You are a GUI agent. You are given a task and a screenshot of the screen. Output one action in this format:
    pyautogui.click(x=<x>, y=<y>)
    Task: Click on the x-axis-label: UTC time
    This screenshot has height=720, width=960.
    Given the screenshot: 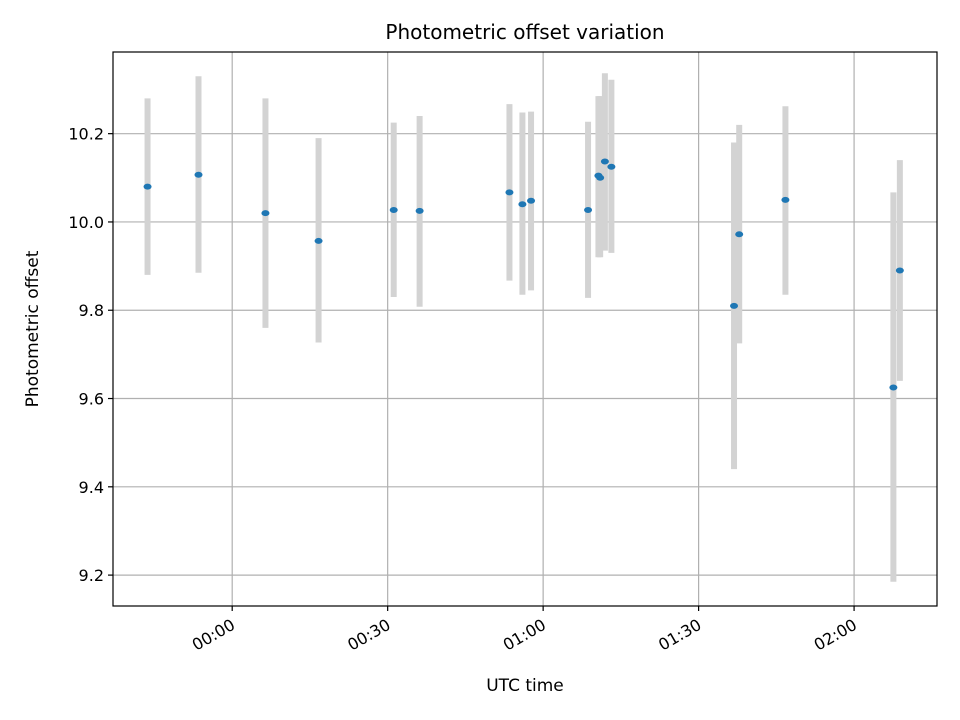 What is the action you would take?
    pyautogui.click(x=525, y=686)
    